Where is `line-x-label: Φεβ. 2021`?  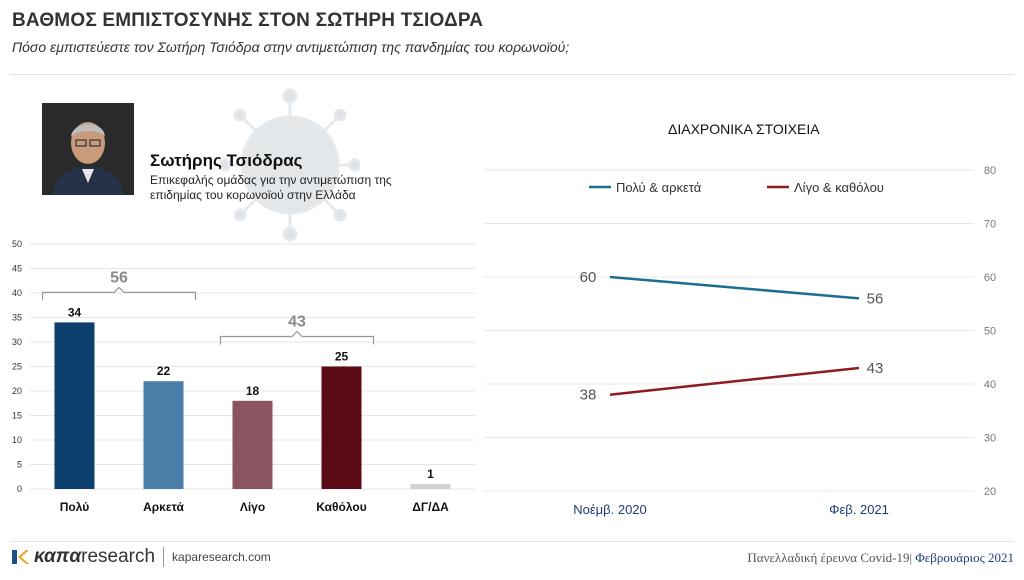 line-x-label: Φεβ. 2021 is located at coordinates (859, 509).